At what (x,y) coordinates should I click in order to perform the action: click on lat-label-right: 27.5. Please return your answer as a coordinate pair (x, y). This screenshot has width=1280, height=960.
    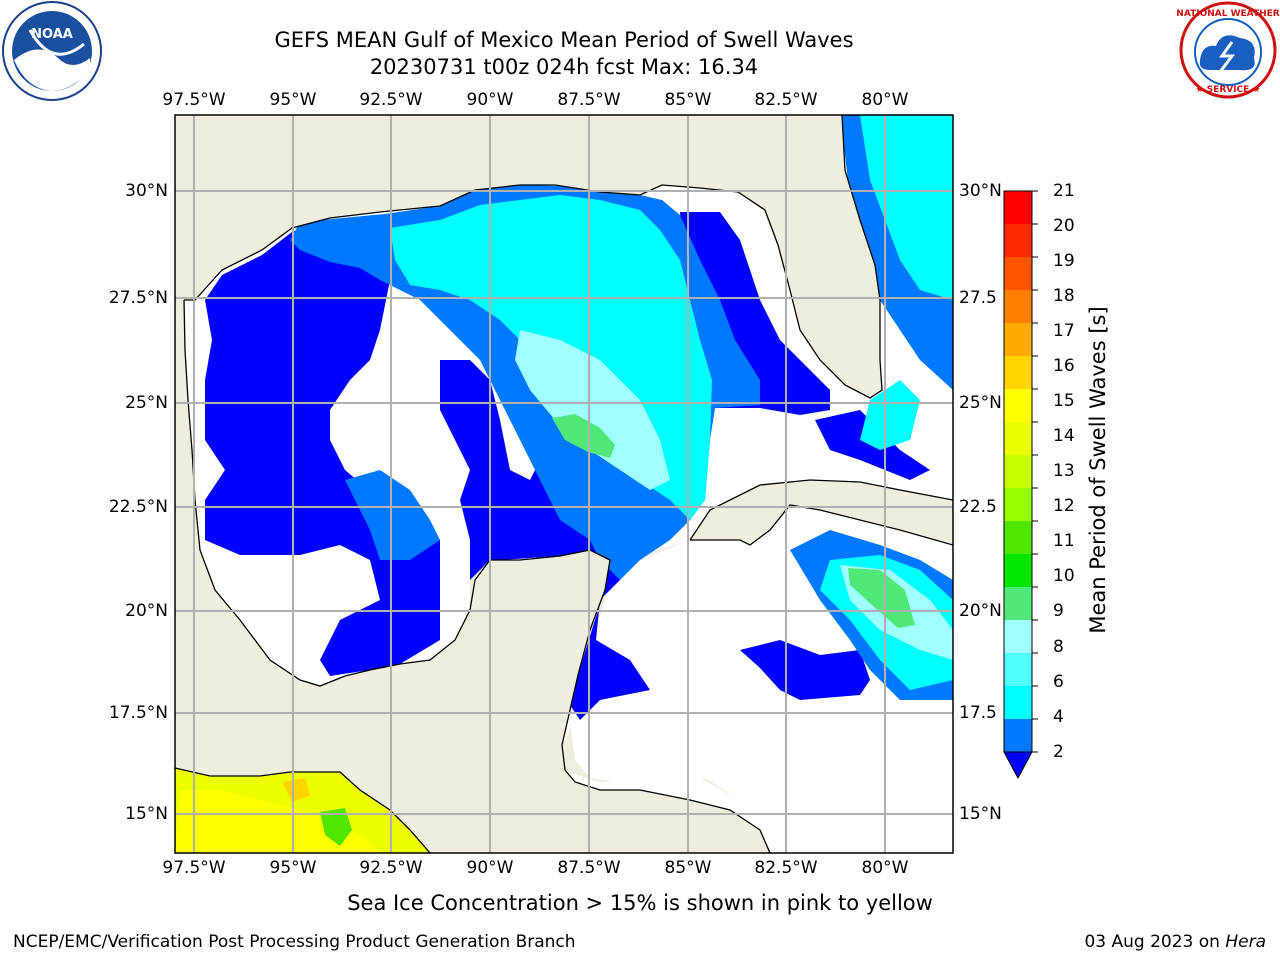
    Looking at the image, I should click on (978, 298).